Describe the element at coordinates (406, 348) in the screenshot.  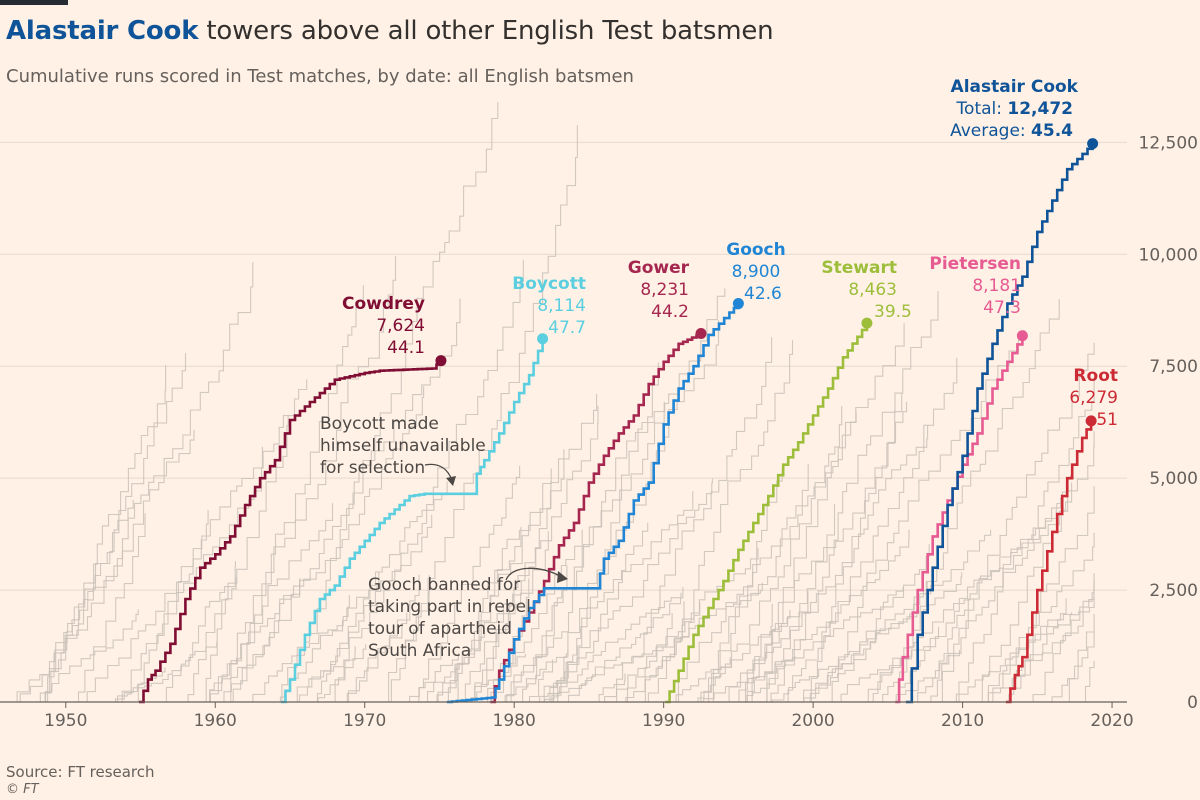
I see `series-cowdrey-label-2: 44.1` at that location.